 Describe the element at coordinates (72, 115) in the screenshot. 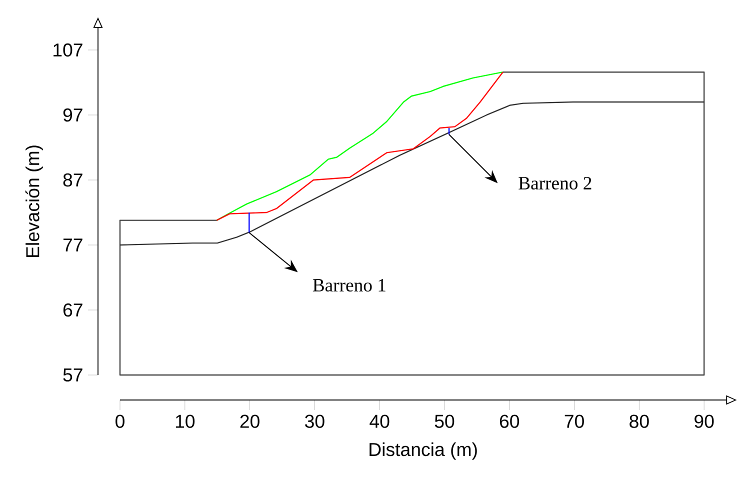

I see `y-tick-label: 97` at that location.